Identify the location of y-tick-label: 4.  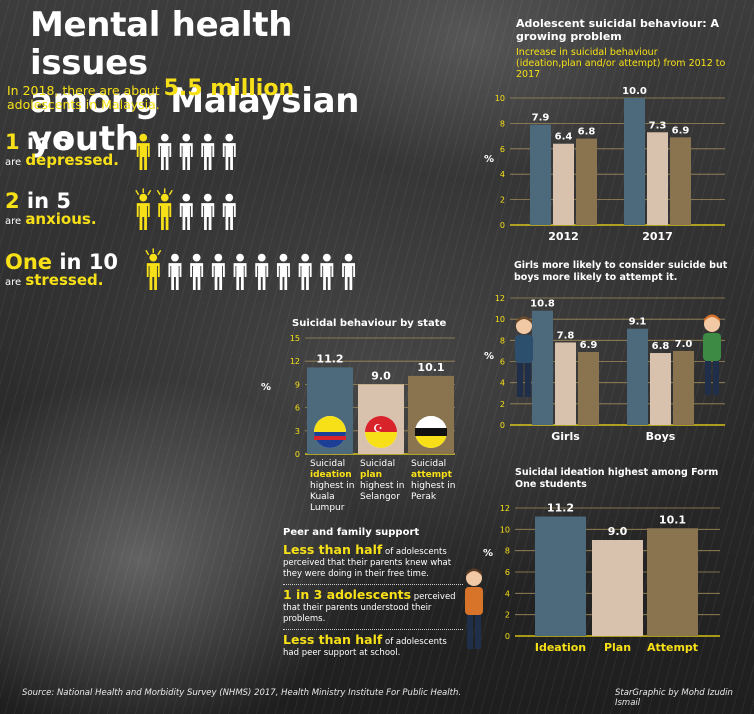
(502, 174).